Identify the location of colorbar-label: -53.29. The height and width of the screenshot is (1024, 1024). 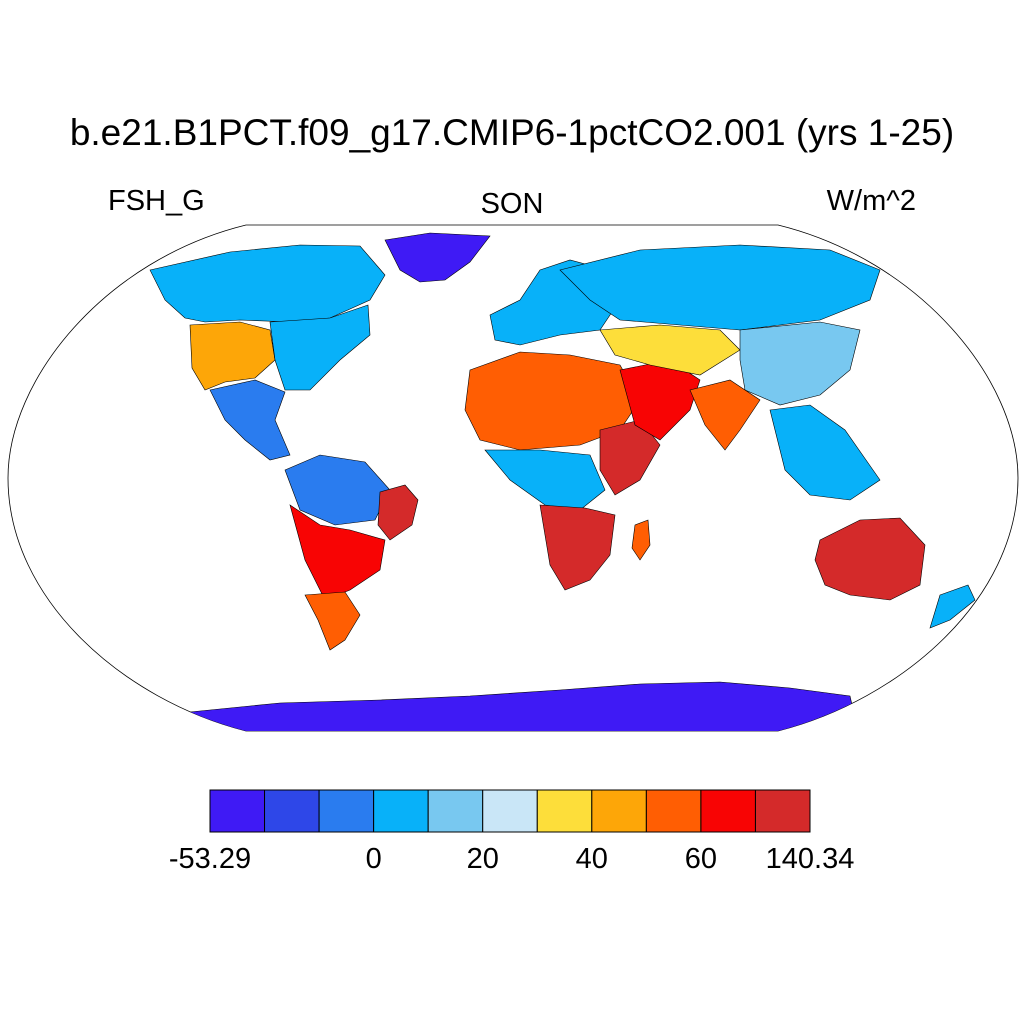
(210, 859).